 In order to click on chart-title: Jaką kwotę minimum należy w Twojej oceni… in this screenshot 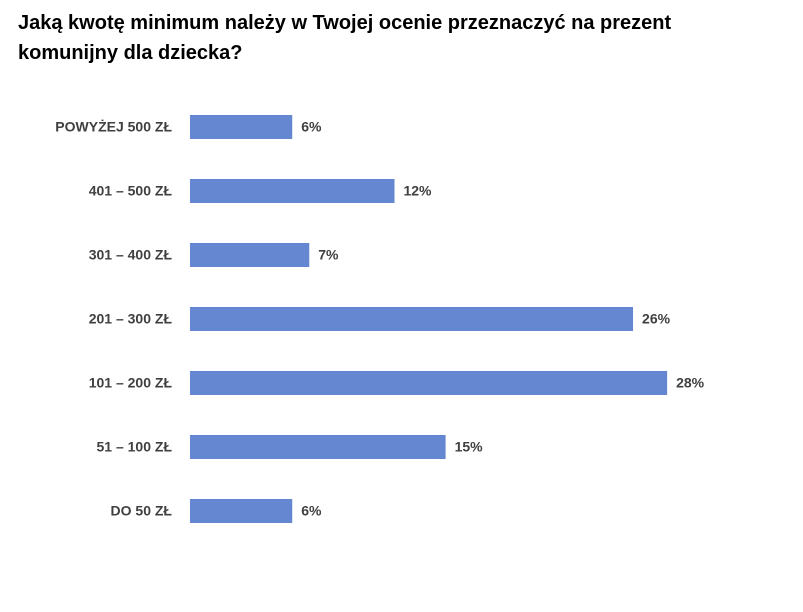, I will do `click(345, 38)`.